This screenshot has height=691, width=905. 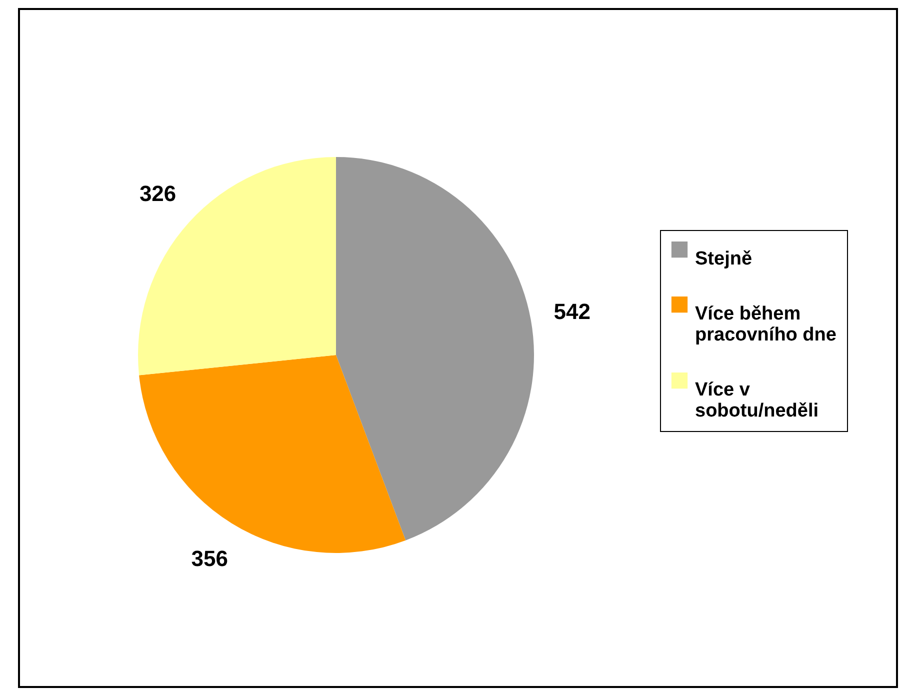 I want to click on data-label: 542, so click(x=572, y=311).